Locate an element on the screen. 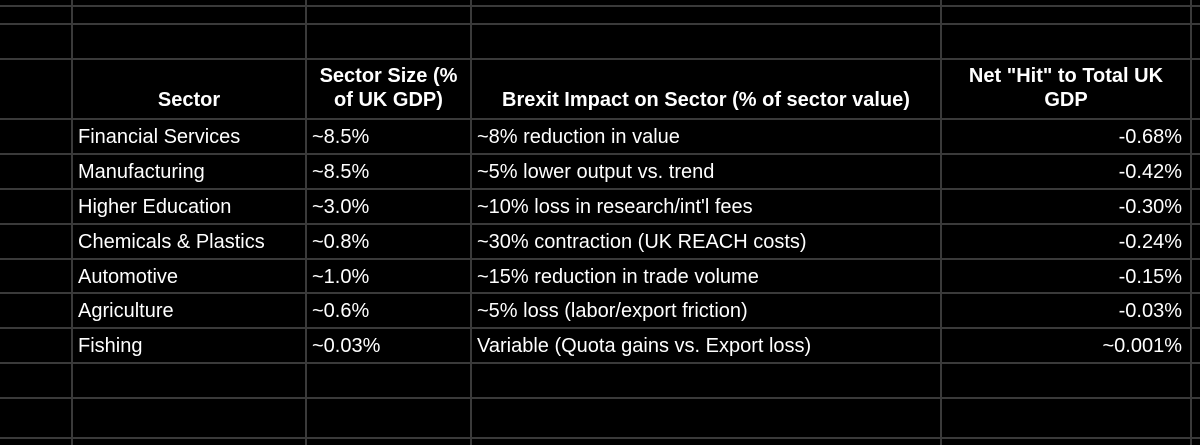  header-cell-net: Net "Hit" to Total UK GDP is located at coordinates (1066, 89).